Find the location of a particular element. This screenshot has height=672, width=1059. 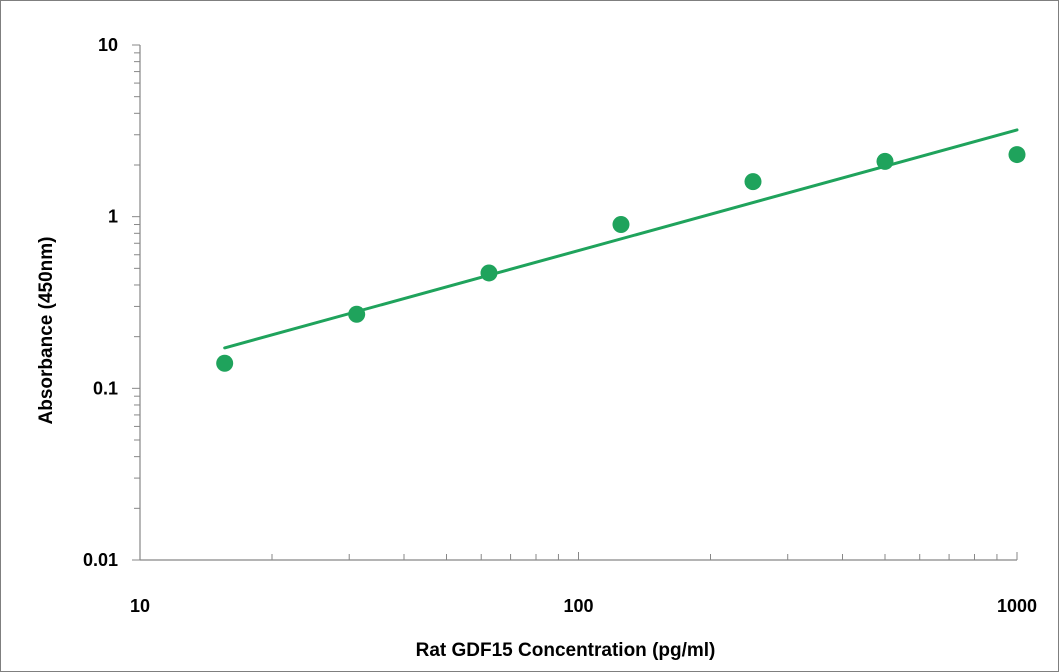

x-tick-label: 100 is located at coordinates (578, 606).